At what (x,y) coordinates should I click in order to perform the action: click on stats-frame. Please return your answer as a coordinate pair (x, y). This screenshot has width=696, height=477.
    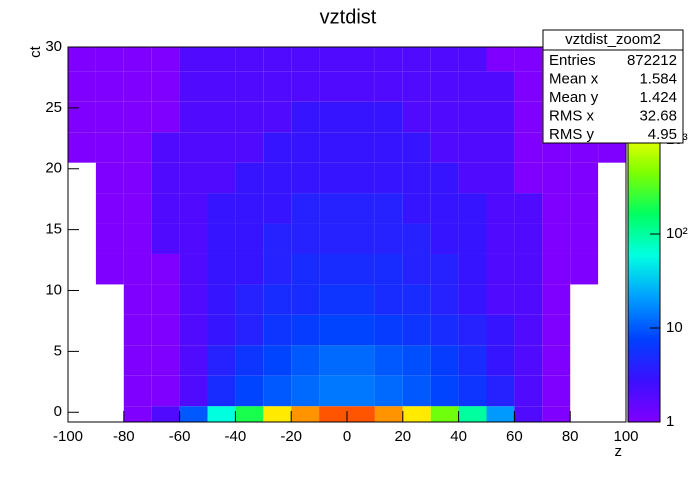
    Looking at the image, I should click on (613, 86).